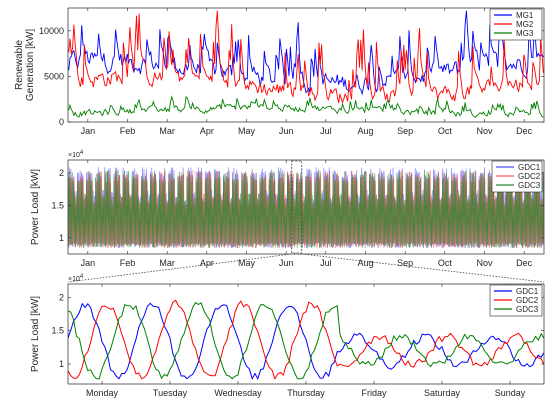 The width and height of the screenshot is (550, 406). Describe the element at coordinates (306, 106) in the screenshot. I see `series-line-mg3` at that location.